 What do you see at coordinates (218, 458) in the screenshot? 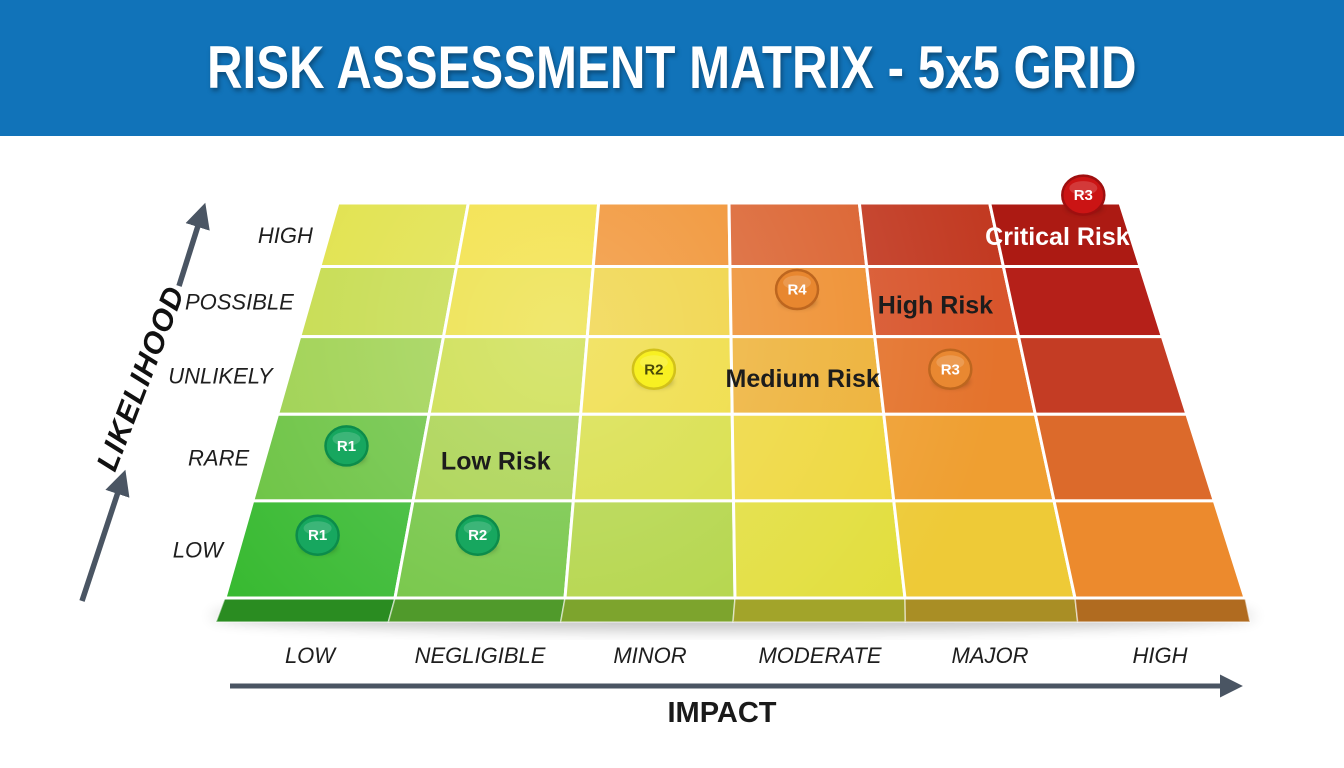
I see `y-axis-tick-label: RARE` at bounding box center [218, 458].